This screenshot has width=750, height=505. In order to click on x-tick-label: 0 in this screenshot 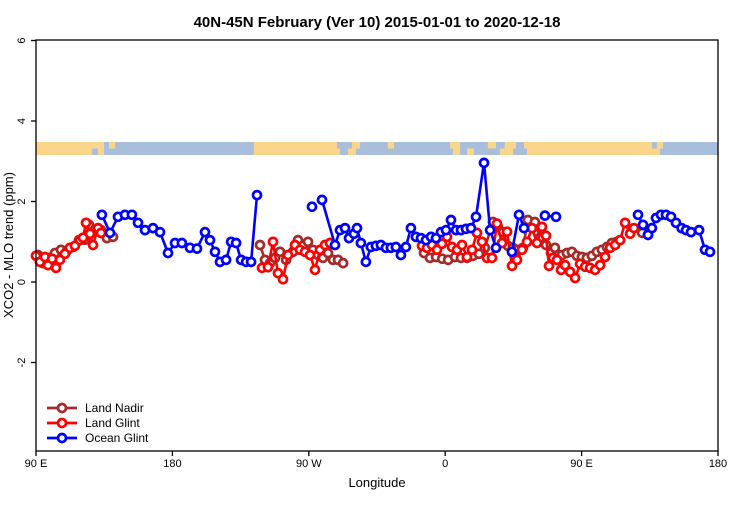, I will do `click(445, 464)`.